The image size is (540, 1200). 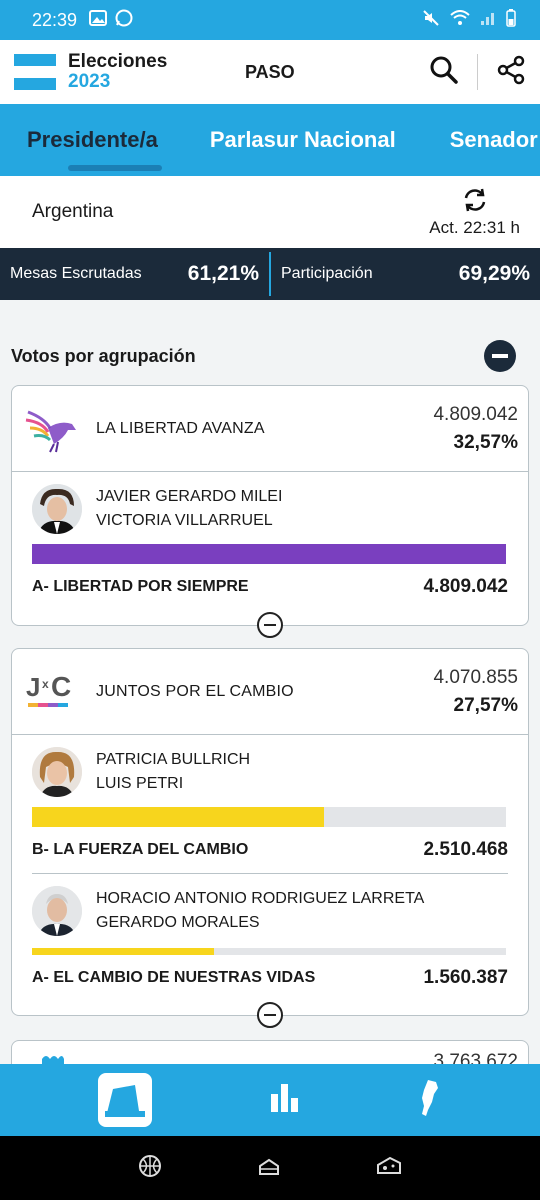 I want to click on tab-presidente: Presidente/a, so click(x=86, y=149).